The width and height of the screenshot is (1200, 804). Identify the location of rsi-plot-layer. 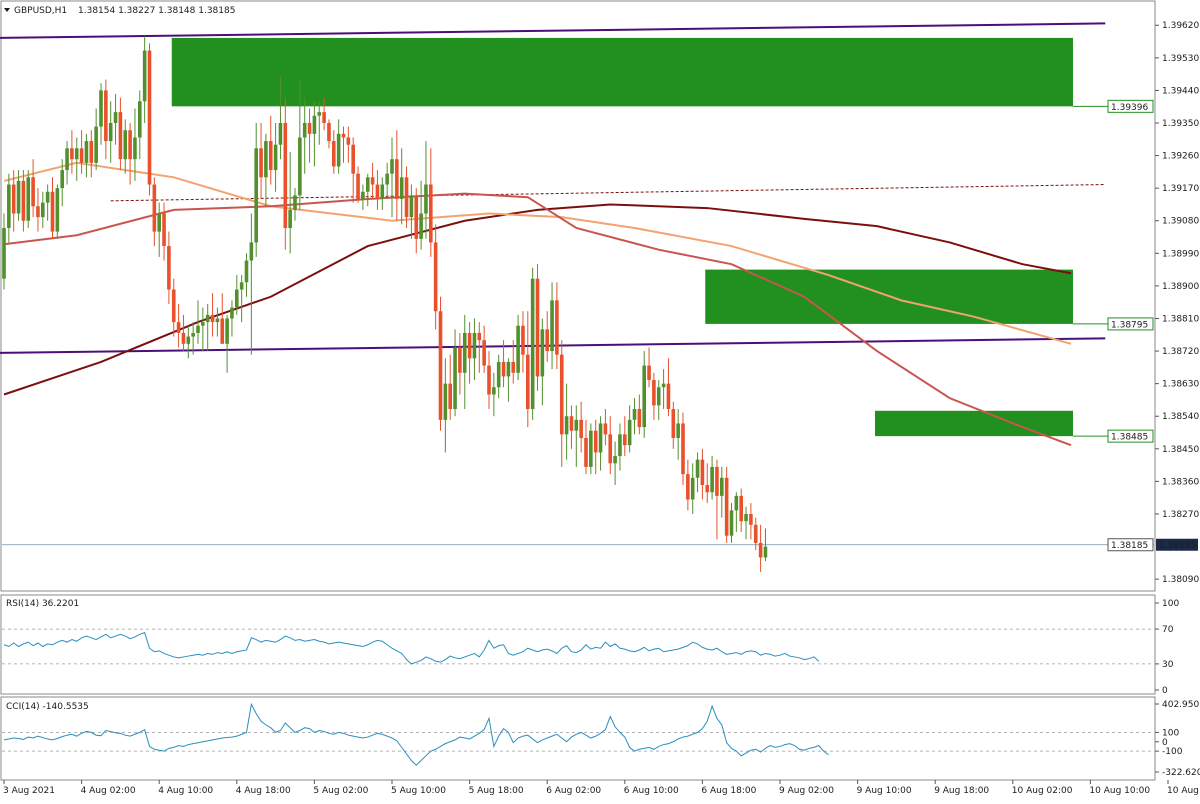
(578, 646).